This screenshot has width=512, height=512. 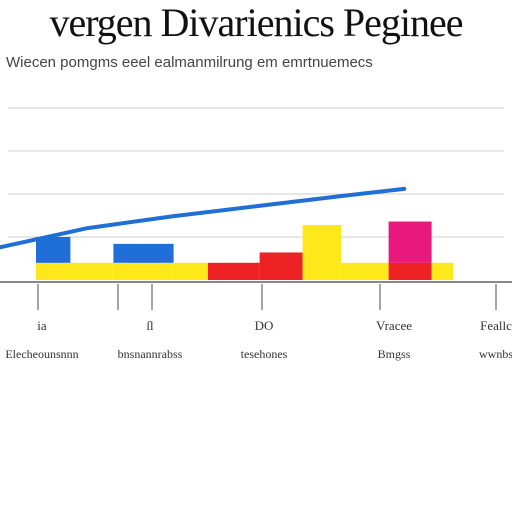 I want to click on category-sublabel-0: Elecheounsnnn, so click(x=41, y=354).